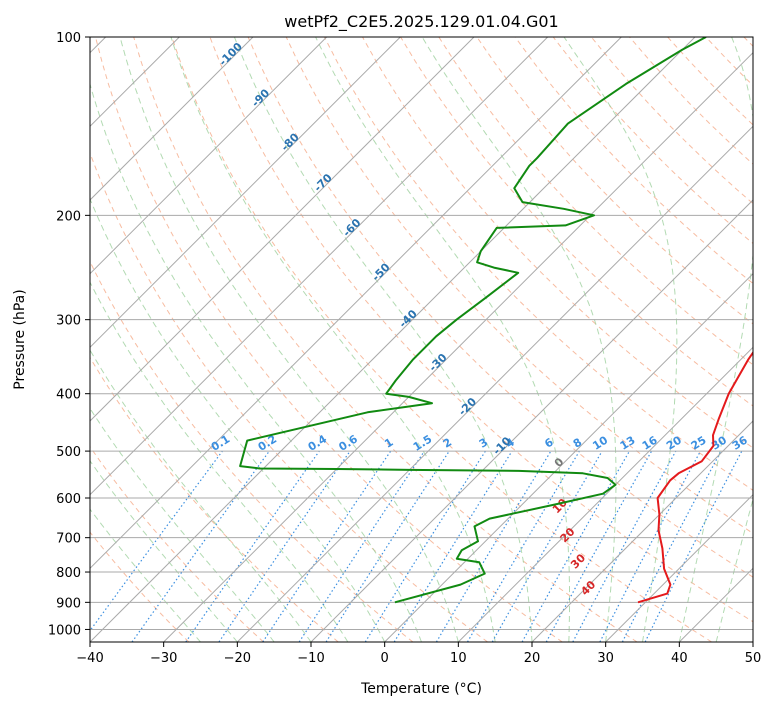  Describe the element at coordinates (64, 630) in the screenshot. I see `y-tick-label: 1000` at that location.